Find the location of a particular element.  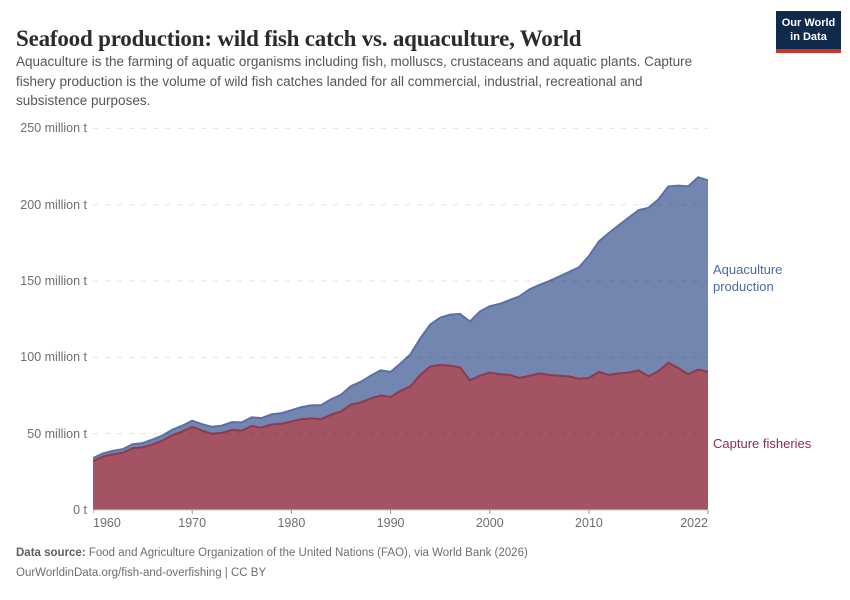

x-axis-label: 1990 is located at coordinates (390, 523).